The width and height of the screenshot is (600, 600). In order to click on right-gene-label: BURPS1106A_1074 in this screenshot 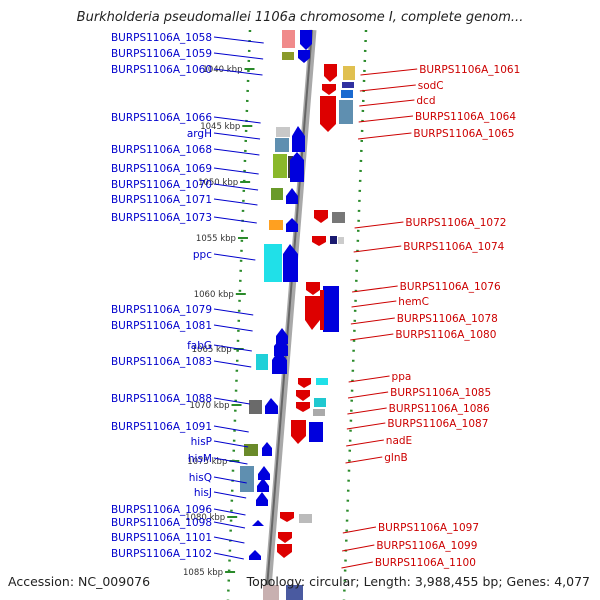, I will do `click(453, 247)`.